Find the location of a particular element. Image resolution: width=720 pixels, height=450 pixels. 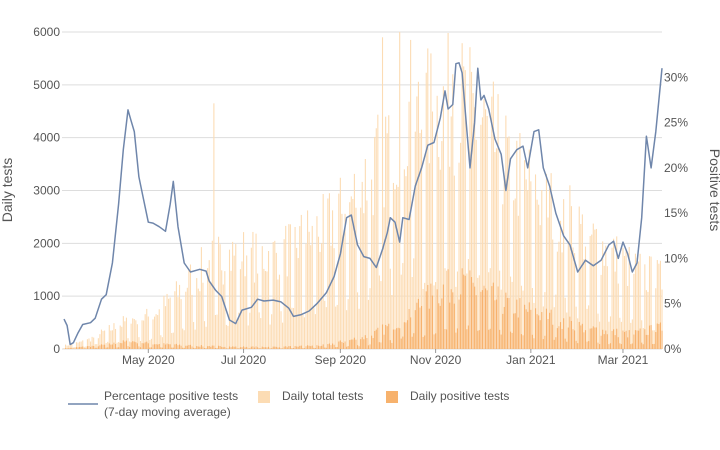

left-axis-ticks: 0 1000 2000 3000 4000 5000 6000 is located at coordinates (46, 190).